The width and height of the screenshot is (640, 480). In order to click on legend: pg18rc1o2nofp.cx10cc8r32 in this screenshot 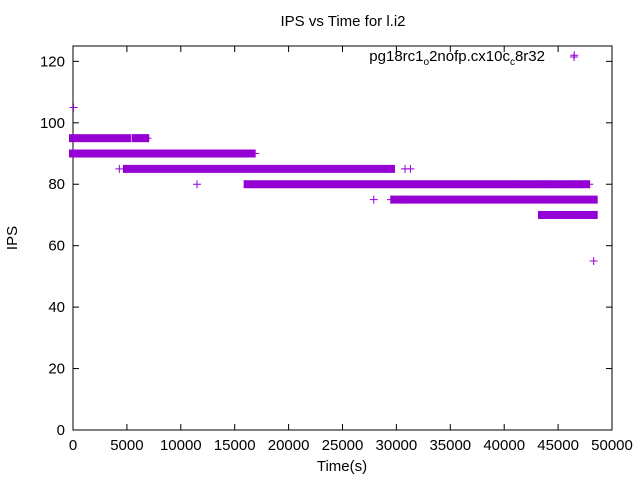, I will do `click(473, 58)`.